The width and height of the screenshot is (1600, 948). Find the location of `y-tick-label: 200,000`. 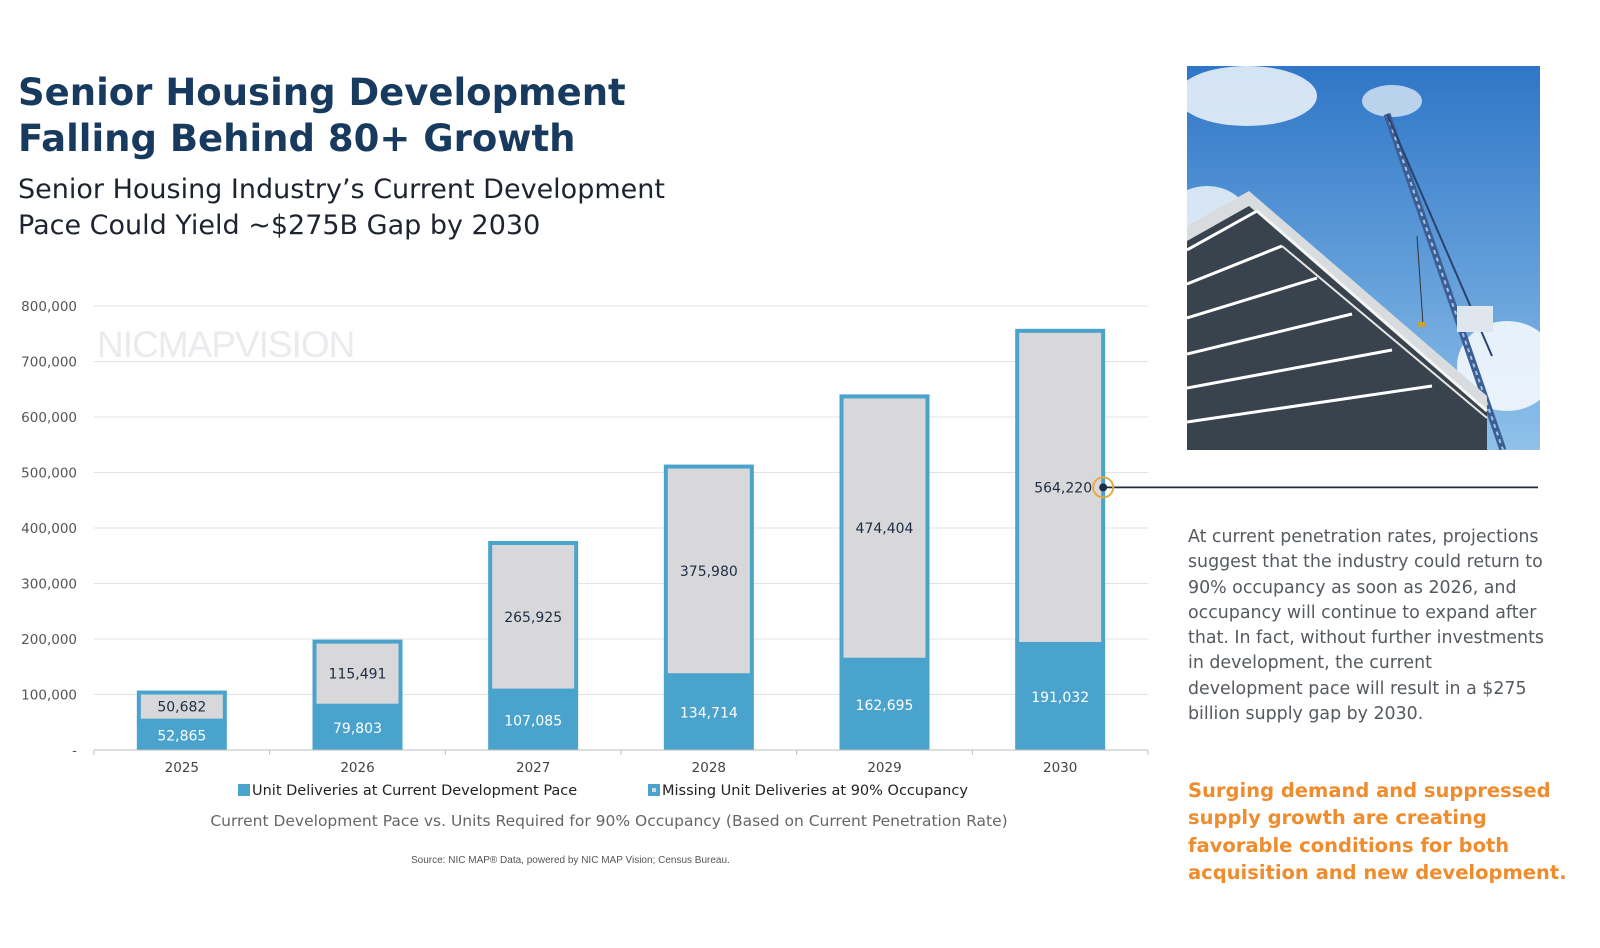

y-tick-label: 200,000 is located at coordinates (49, 640).